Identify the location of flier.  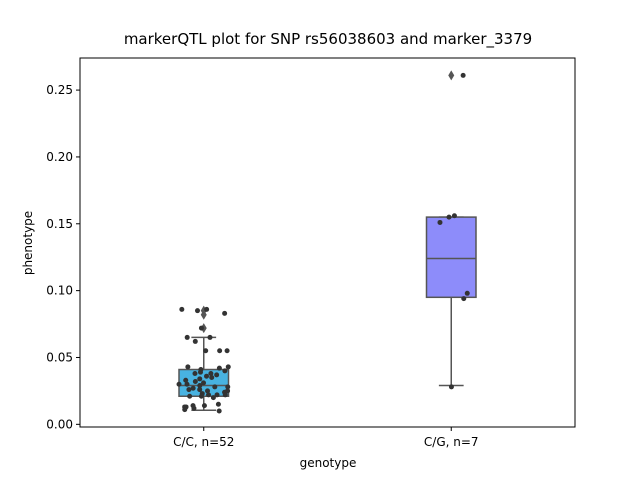
(451, 75).